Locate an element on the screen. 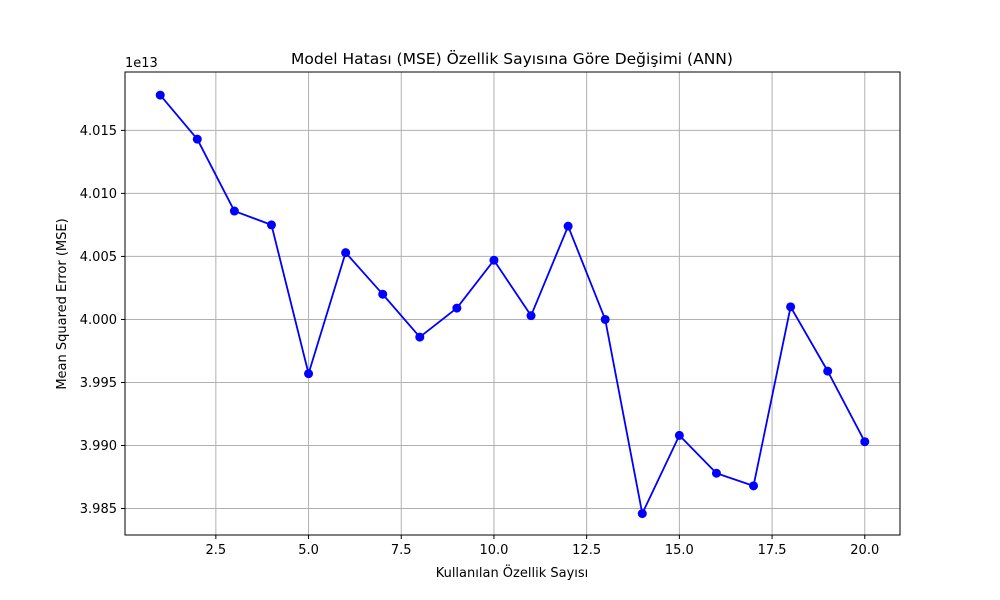 The height and width of the screenshot is (600, 1000). x-tick-label: 17.5 is located at coordinates (772, 550).